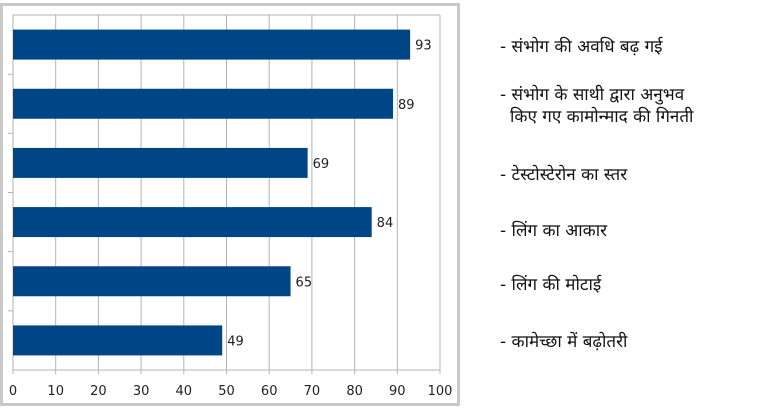  What do you see at coordinates (235, 341) in the screenshot?
I see `data-label: 49` at bounding box center [235, 341].